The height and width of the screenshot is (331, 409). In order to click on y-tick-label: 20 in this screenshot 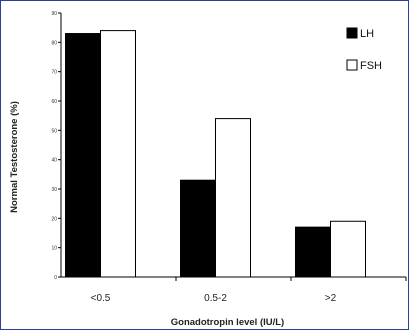, I will do `click(54, 219)`.